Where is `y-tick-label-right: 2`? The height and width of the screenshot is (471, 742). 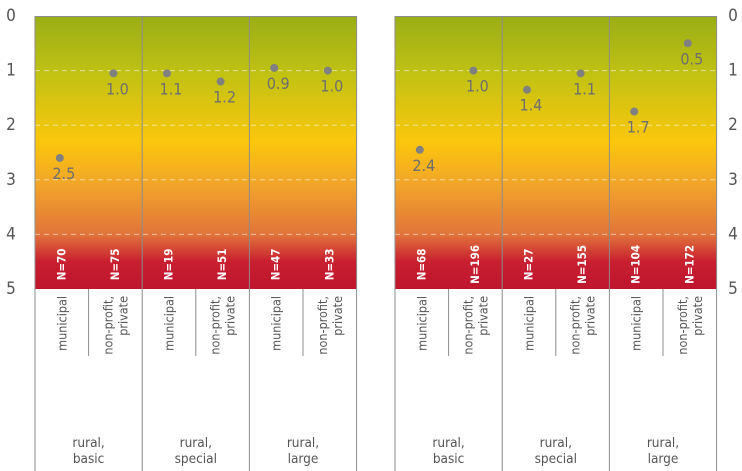
y-tick-label-right: 2 is located at coordinates (733, 125).